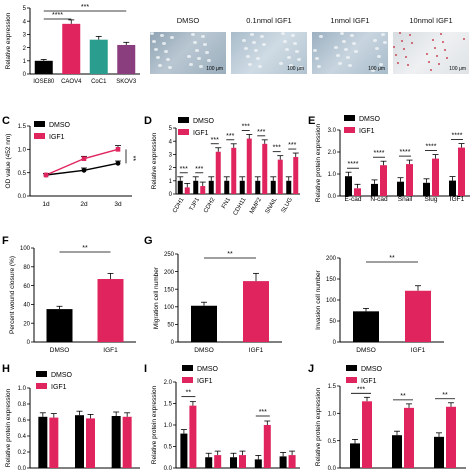 The width and height of the screenshot is (474, 474). What do you see at coordinates (189, 393) in the screenshot?
I see `panel-i-sig-label: **` at bounding box center [189, 393].